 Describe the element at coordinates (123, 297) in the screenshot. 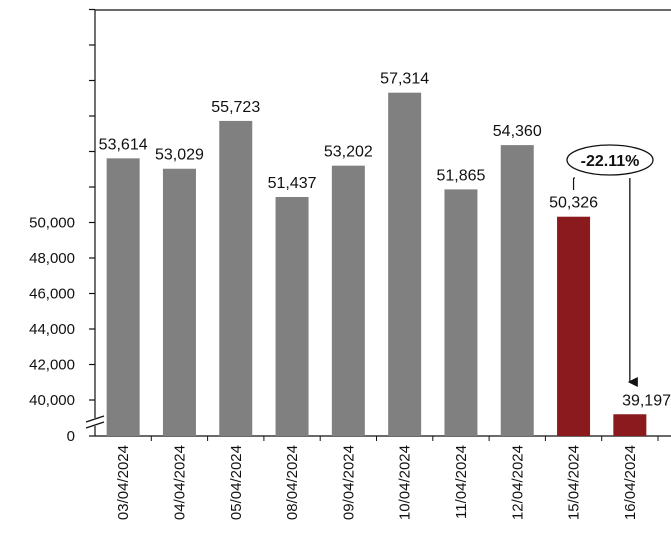

I see `bar-03-04-2024` at that location.